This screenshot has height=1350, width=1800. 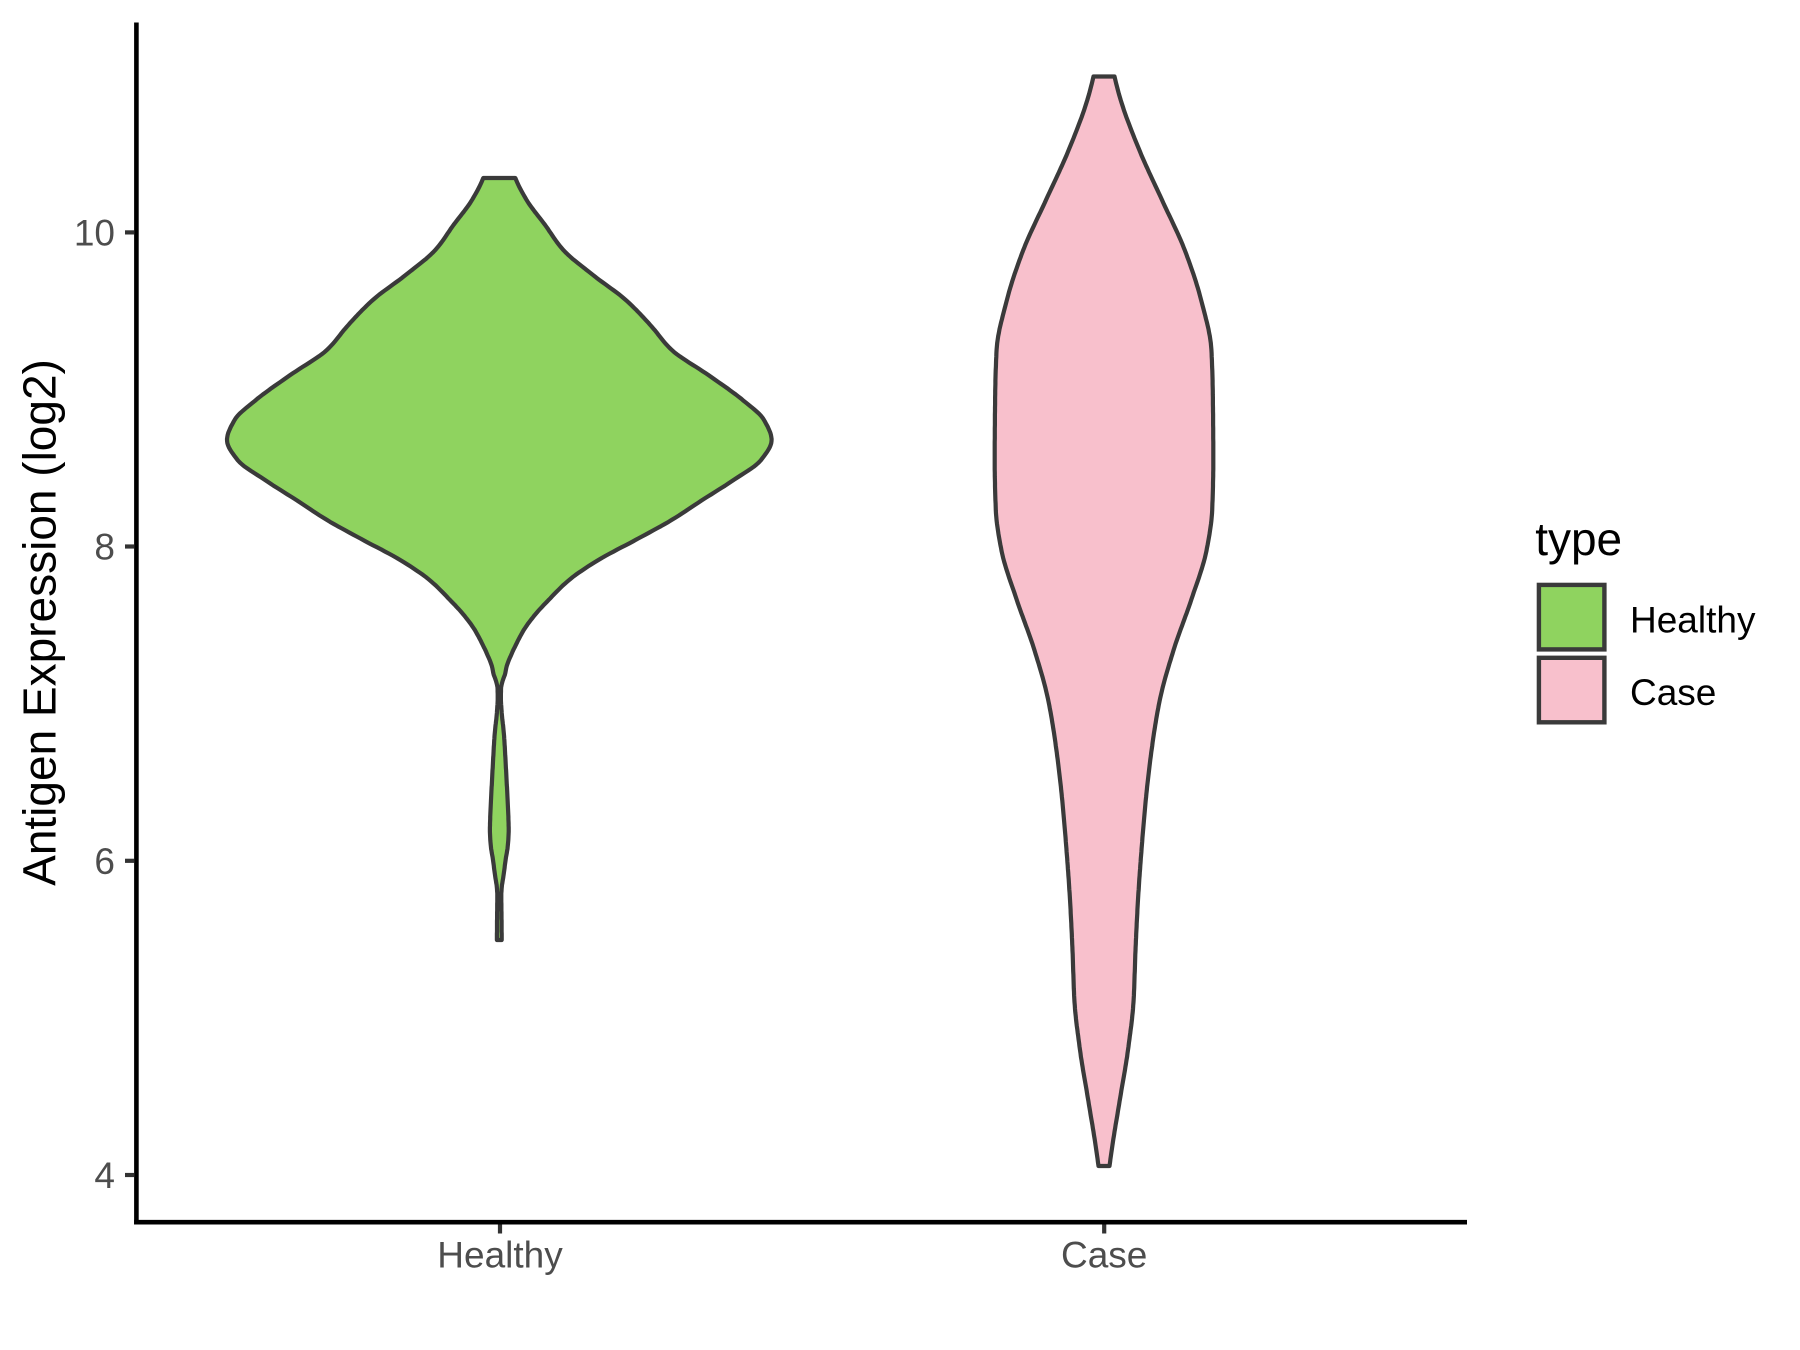 What do you see at coordinates (1578, 539) in the screenshot?
I see `svg-text: type` at bounding box center [1578, 539].